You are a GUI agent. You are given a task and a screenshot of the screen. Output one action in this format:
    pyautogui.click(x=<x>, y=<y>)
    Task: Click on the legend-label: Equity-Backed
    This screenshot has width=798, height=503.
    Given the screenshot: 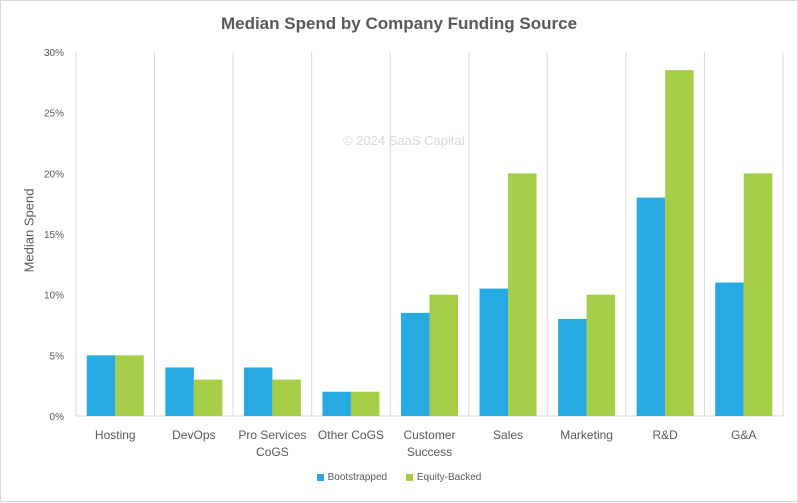 What is the action you would take?
    pyautogui.click(x=449, y=477)
    